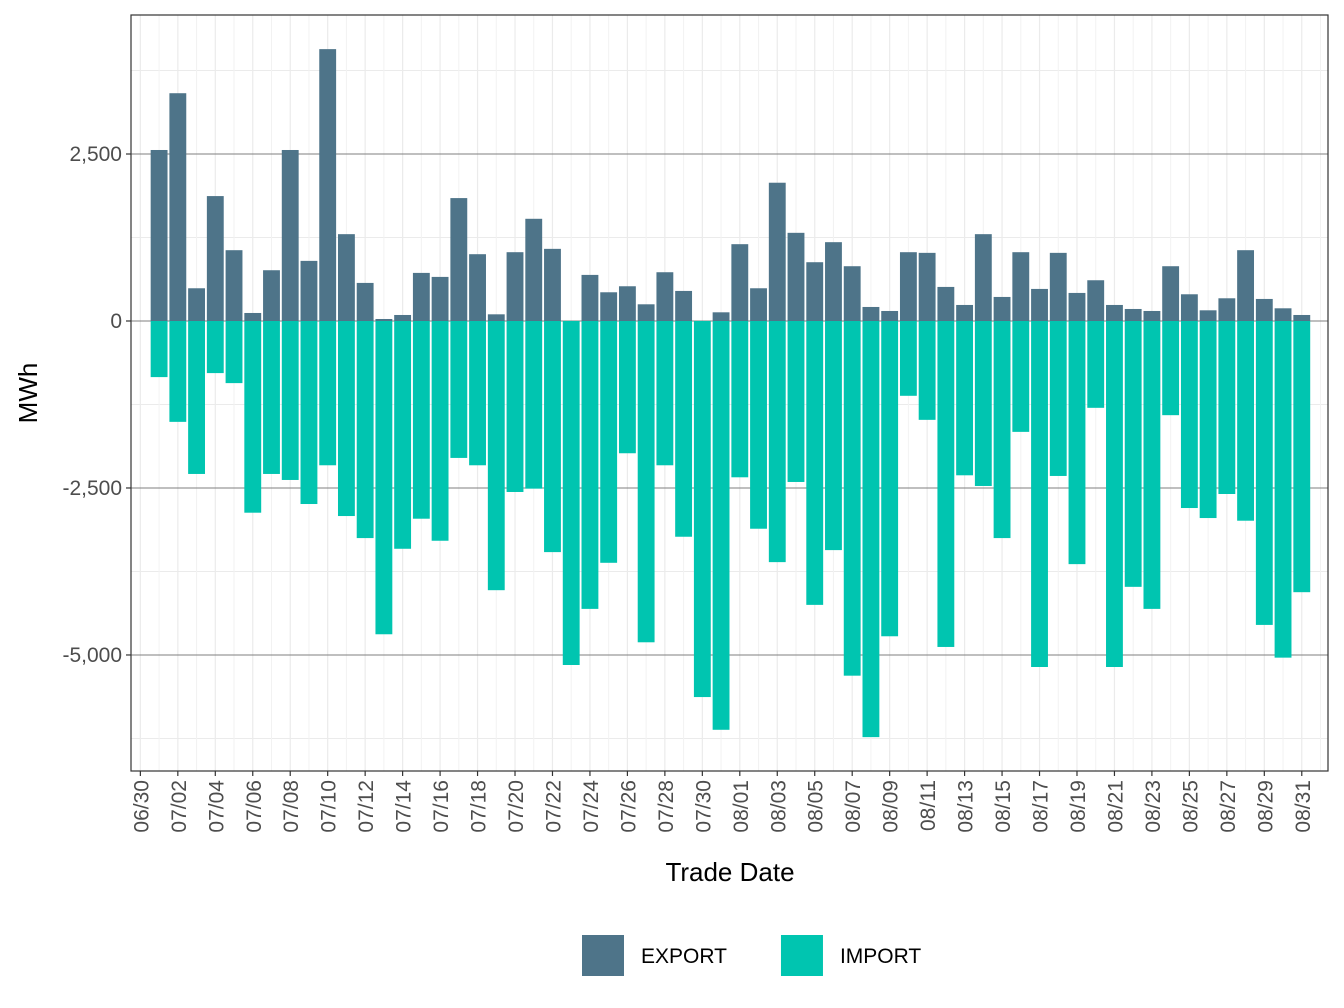 The height and width of the screenshot is (1008, 1344). Describe the element at coordinates (684, 956) in the screenshot. I see `legend-label: EXPORT` at that location.